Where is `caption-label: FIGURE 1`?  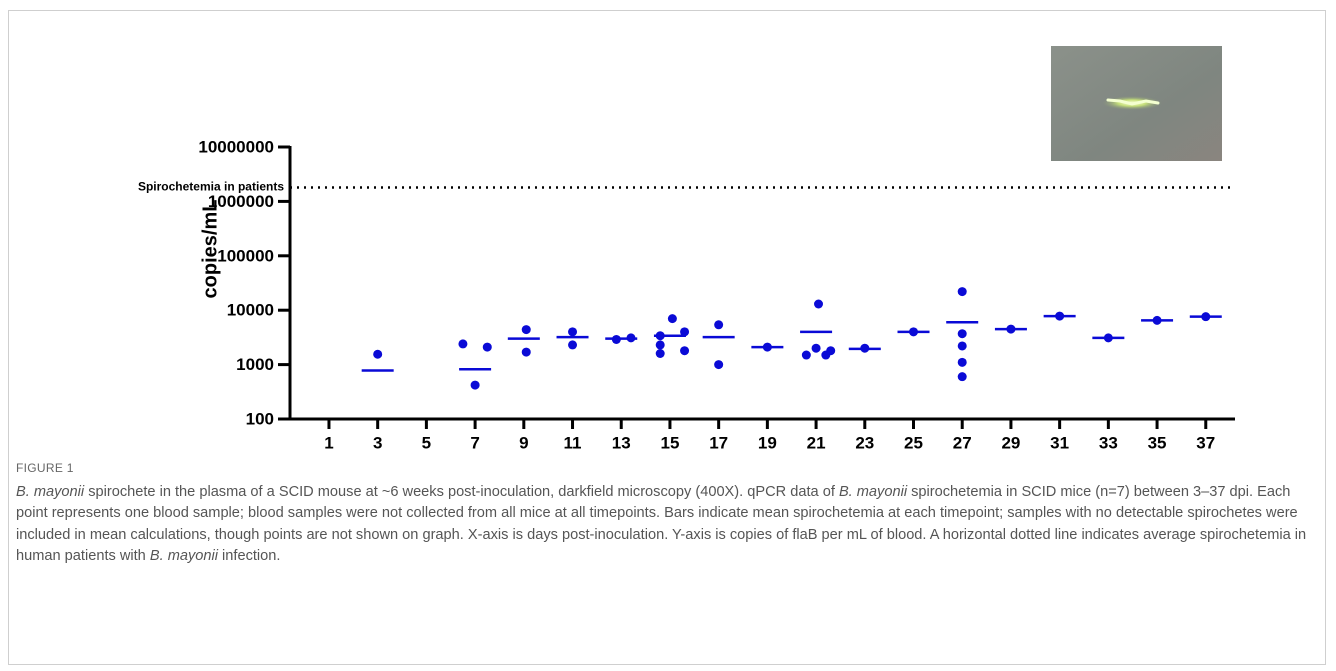 caption-label: FIGURE 1 is located at coordinates (45, 468).